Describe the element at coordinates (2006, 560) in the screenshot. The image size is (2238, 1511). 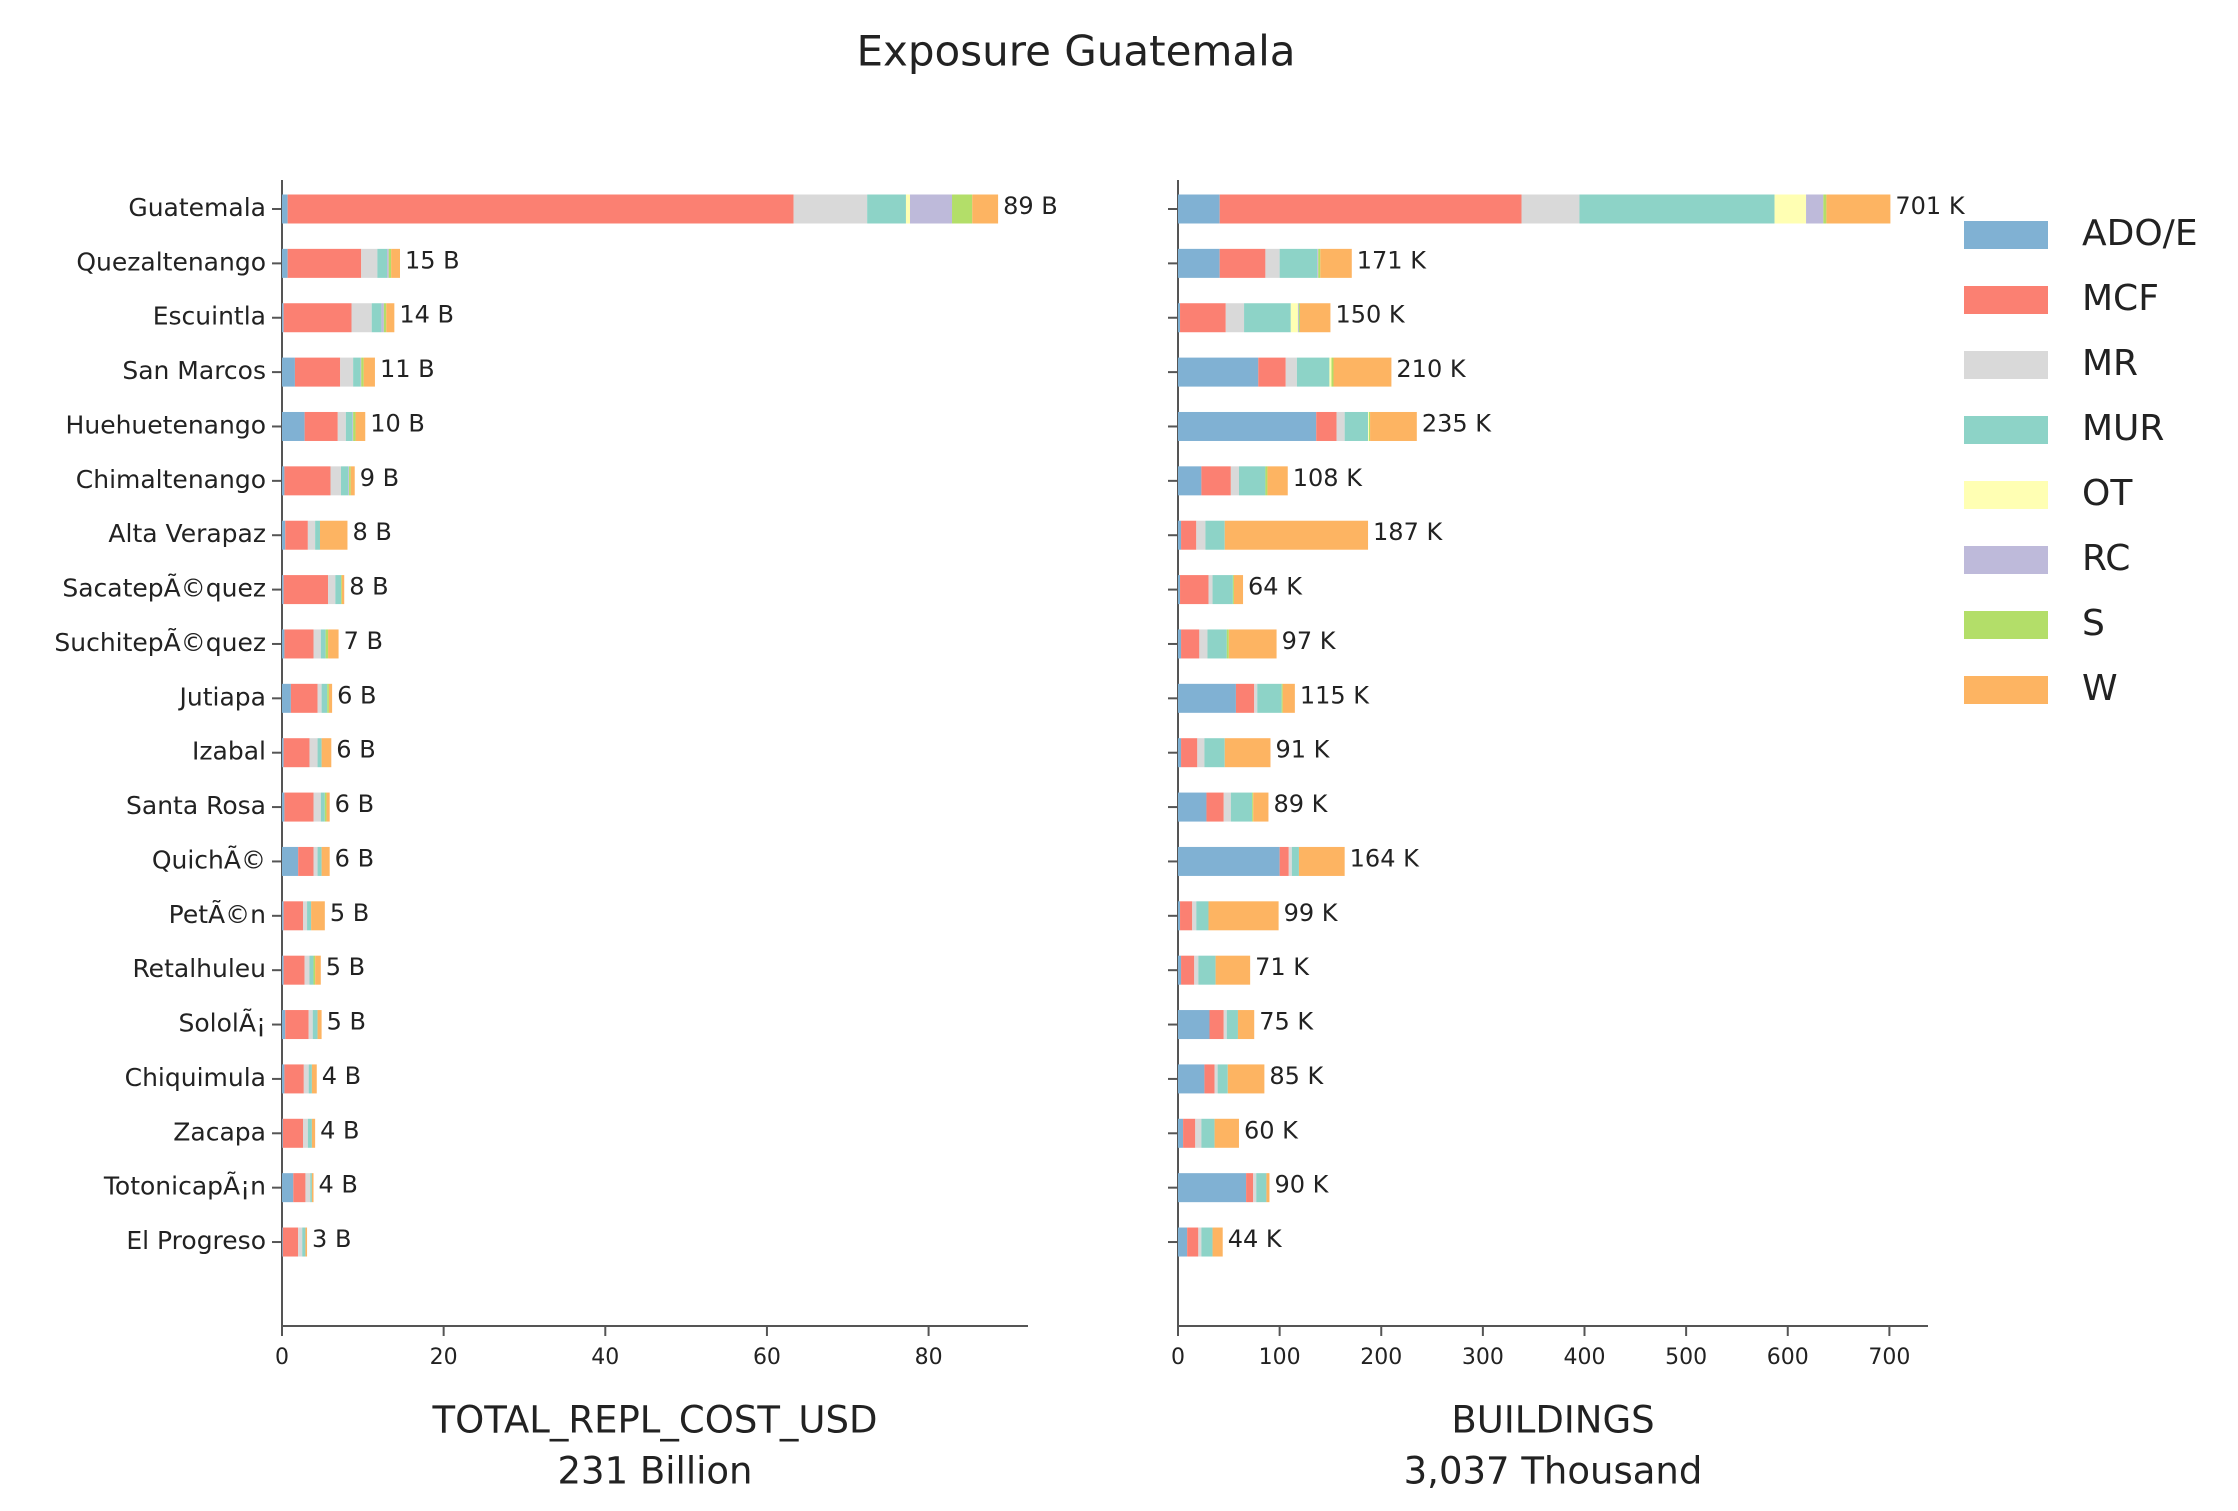
I see `legend-swatch` at that location.